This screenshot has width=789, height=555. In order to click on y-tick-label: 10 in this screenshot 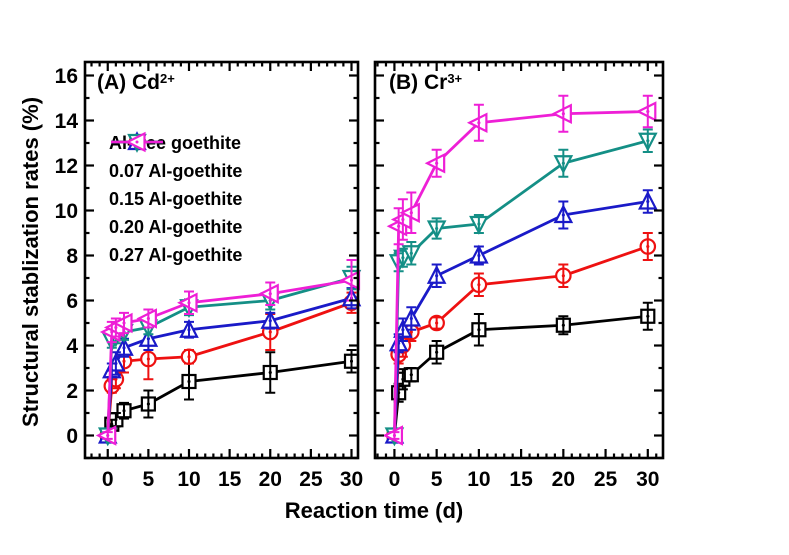, I will do `click(66, 211)`.